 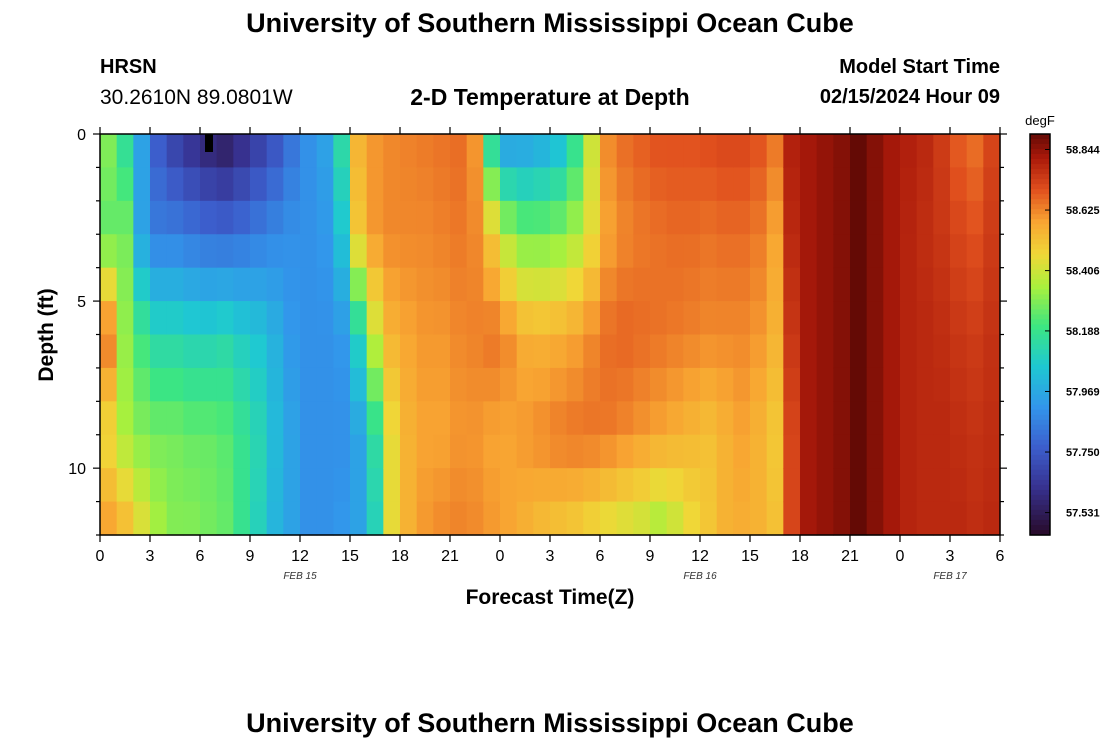 What do you see at coordinates (300, 556) in the screenshot?
I see `x-tick-label: 12` at bounding box center [300, 556].